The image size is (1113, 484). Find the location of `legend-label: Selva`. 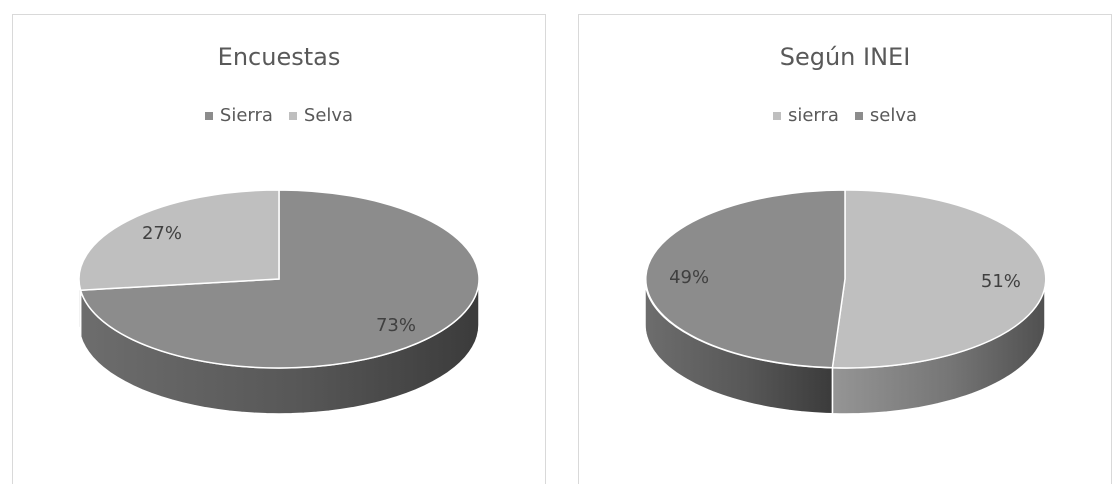

legend-label: Selva is located at coordinates (328, 115).